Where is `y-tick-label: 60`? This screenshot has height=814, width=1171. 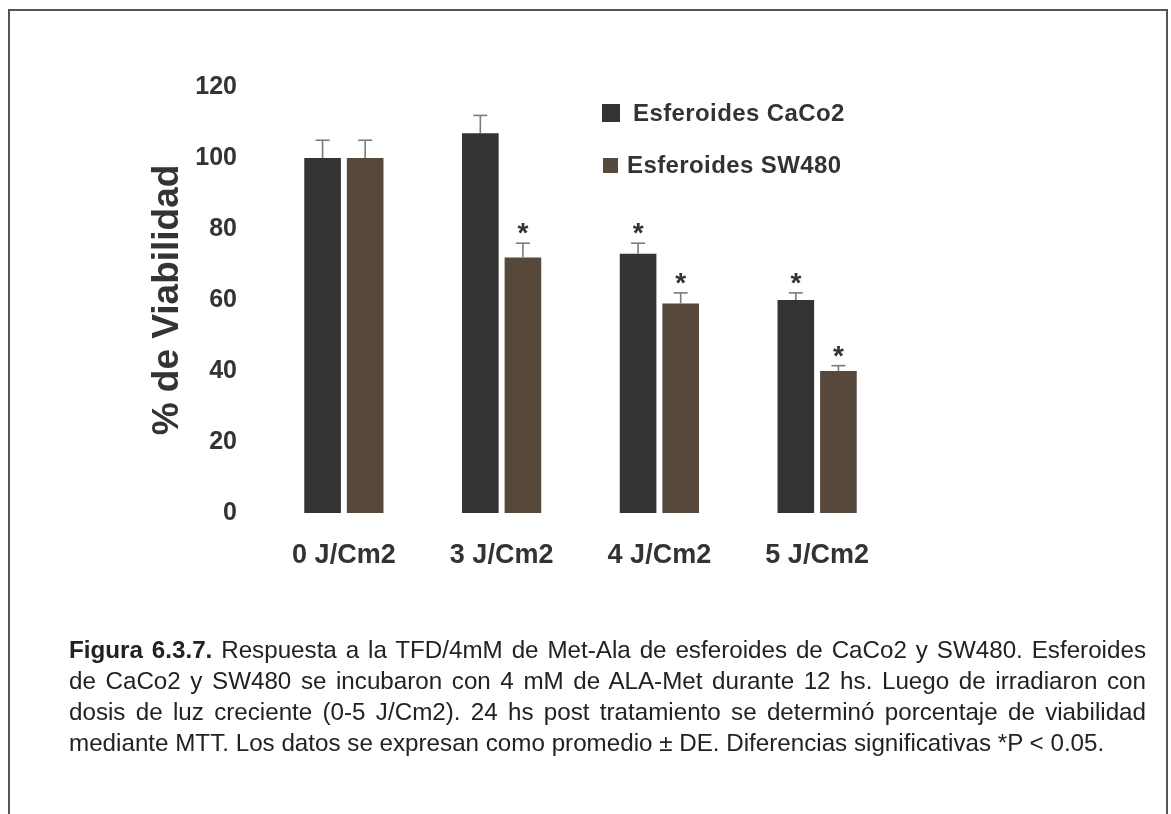
y-tick-label: 60 is located at coordinates (223, 297).